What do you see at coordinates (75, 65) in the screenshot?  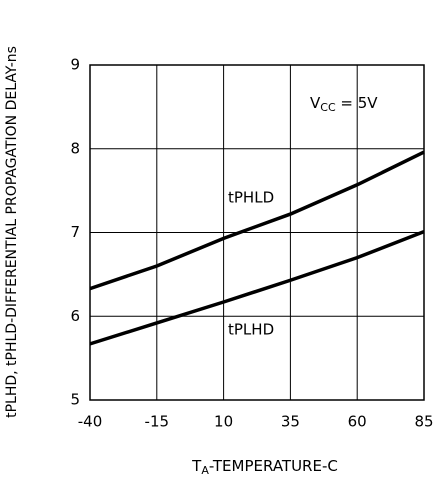 I see `y-tick-label: 9` at bounding box center [75, 65].